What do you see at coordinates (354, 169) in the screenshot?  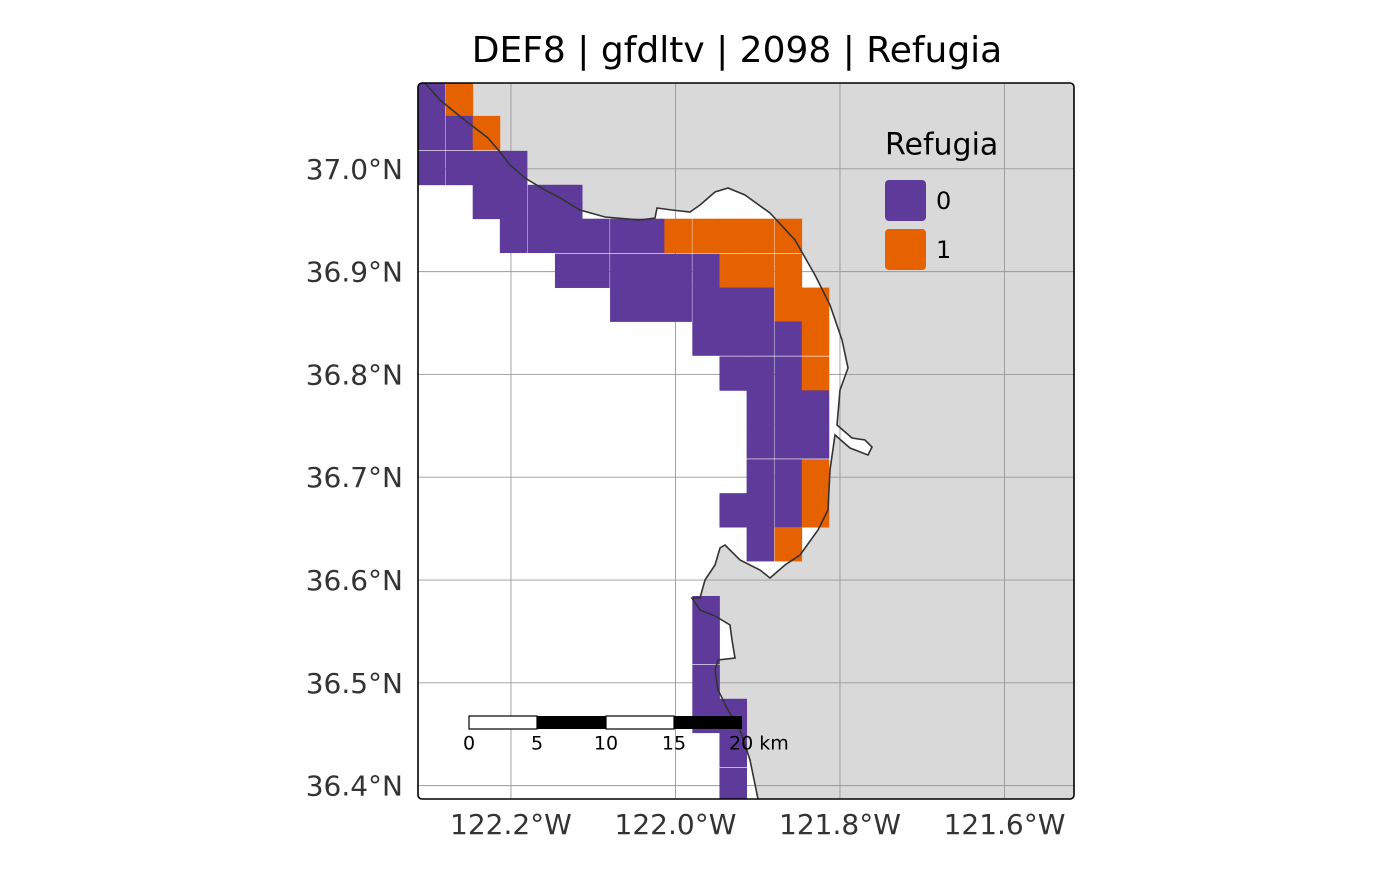 I see `y-tick-label: 37.0°N` at bounding box center [354, 169].